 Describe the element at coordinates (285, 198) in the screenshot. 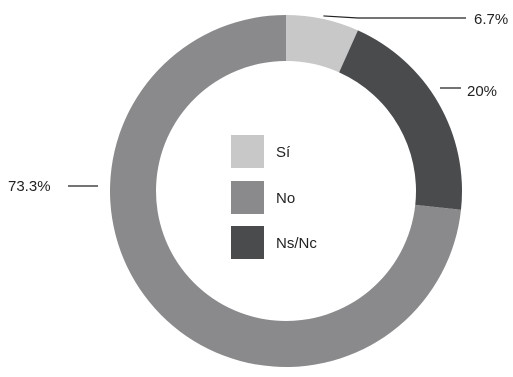

I see `legend-label-no: No` at that location.